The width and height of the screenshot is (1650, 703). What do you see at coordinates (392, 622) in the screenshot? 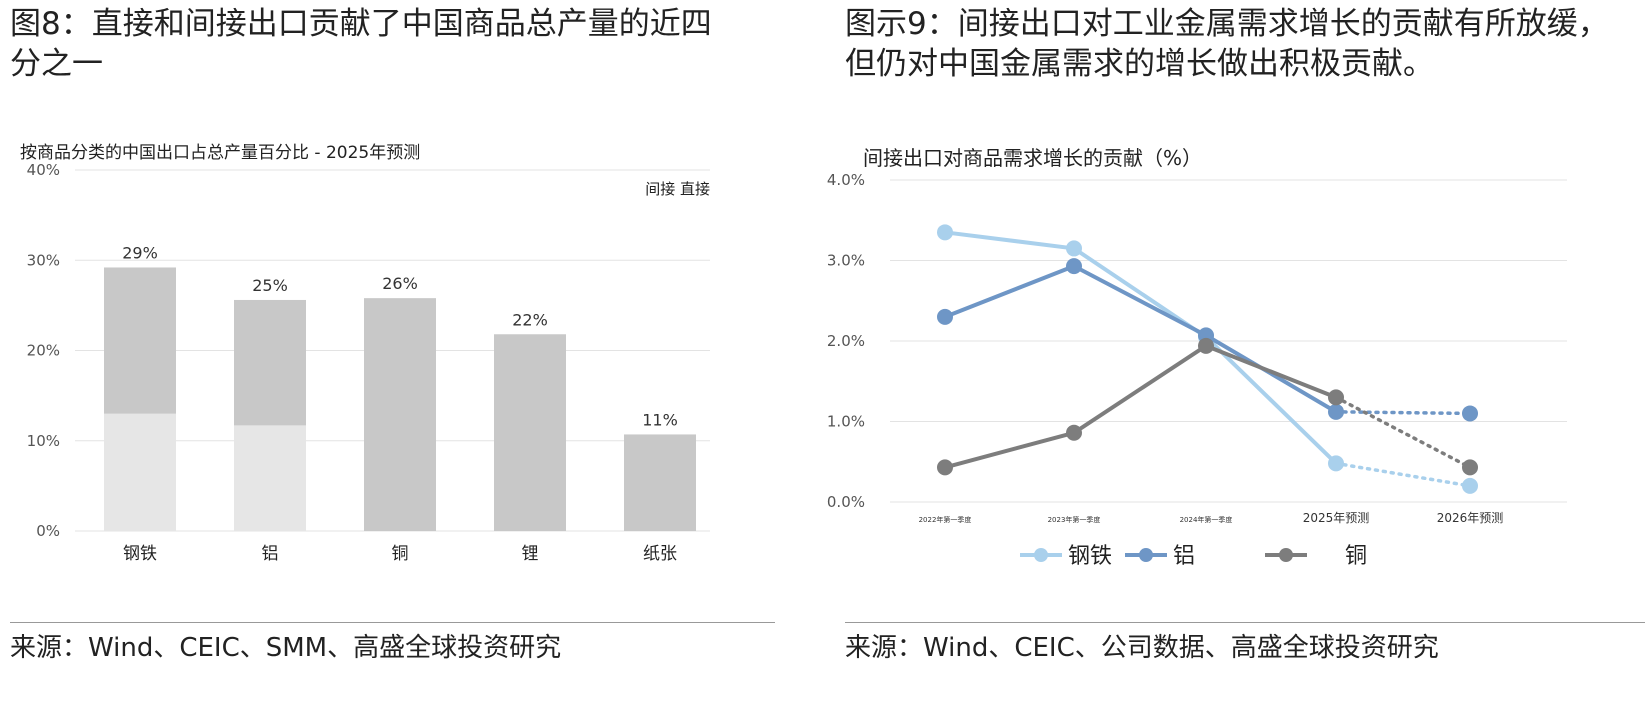
I see `left-source-divider` at bounding box center [392, 622].